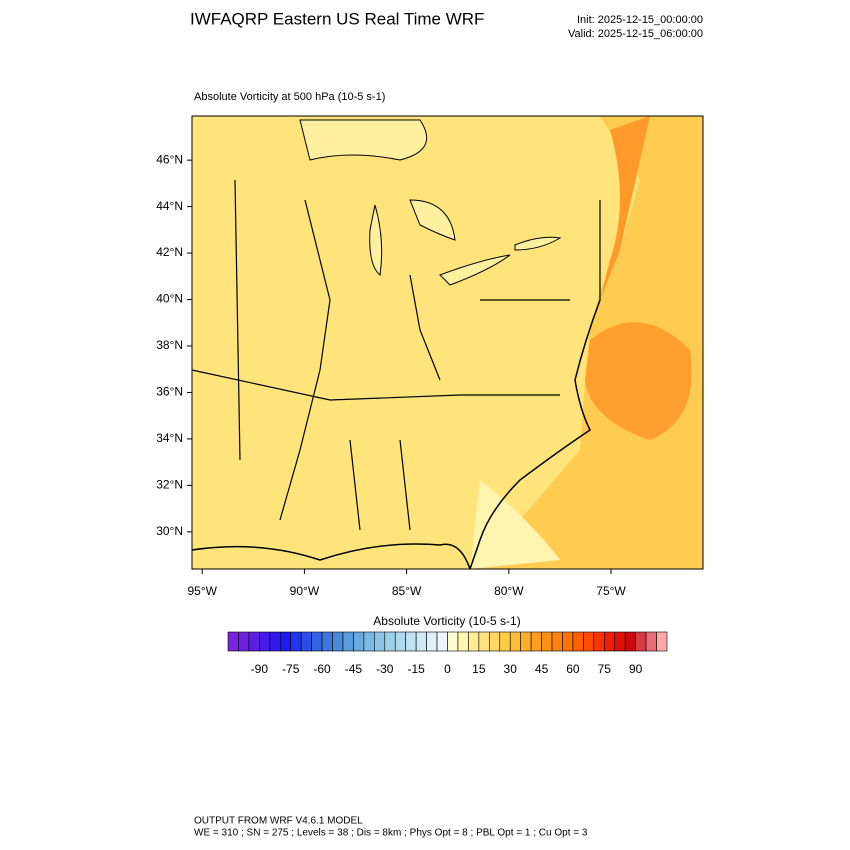 This screenshot has height=850, width=850. Describe the element at coordinates (169, 392) in the screenshot. I see `lat-tick-label: 36°N` at that location.